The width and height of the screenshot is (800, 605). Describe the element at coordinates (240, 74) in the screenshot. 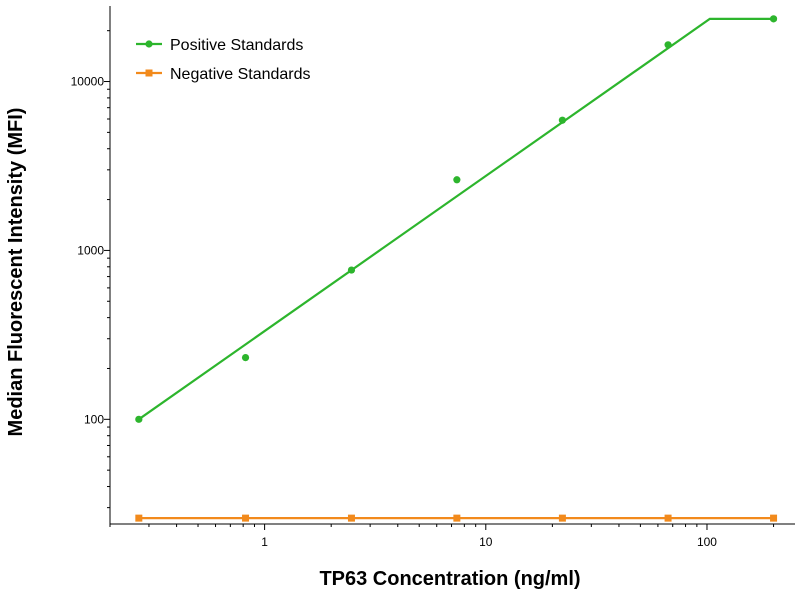

I see `legend-label-negative-standards: Negative Standards` at that location.